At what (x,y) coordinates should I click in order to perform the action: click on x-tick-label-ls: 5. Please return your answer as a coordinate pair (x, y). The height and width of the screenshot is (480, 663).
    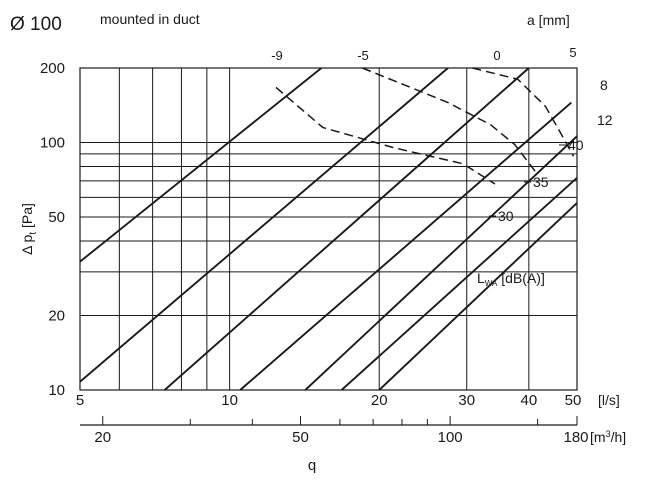
    Looking at the image, I should click on (80, 400).